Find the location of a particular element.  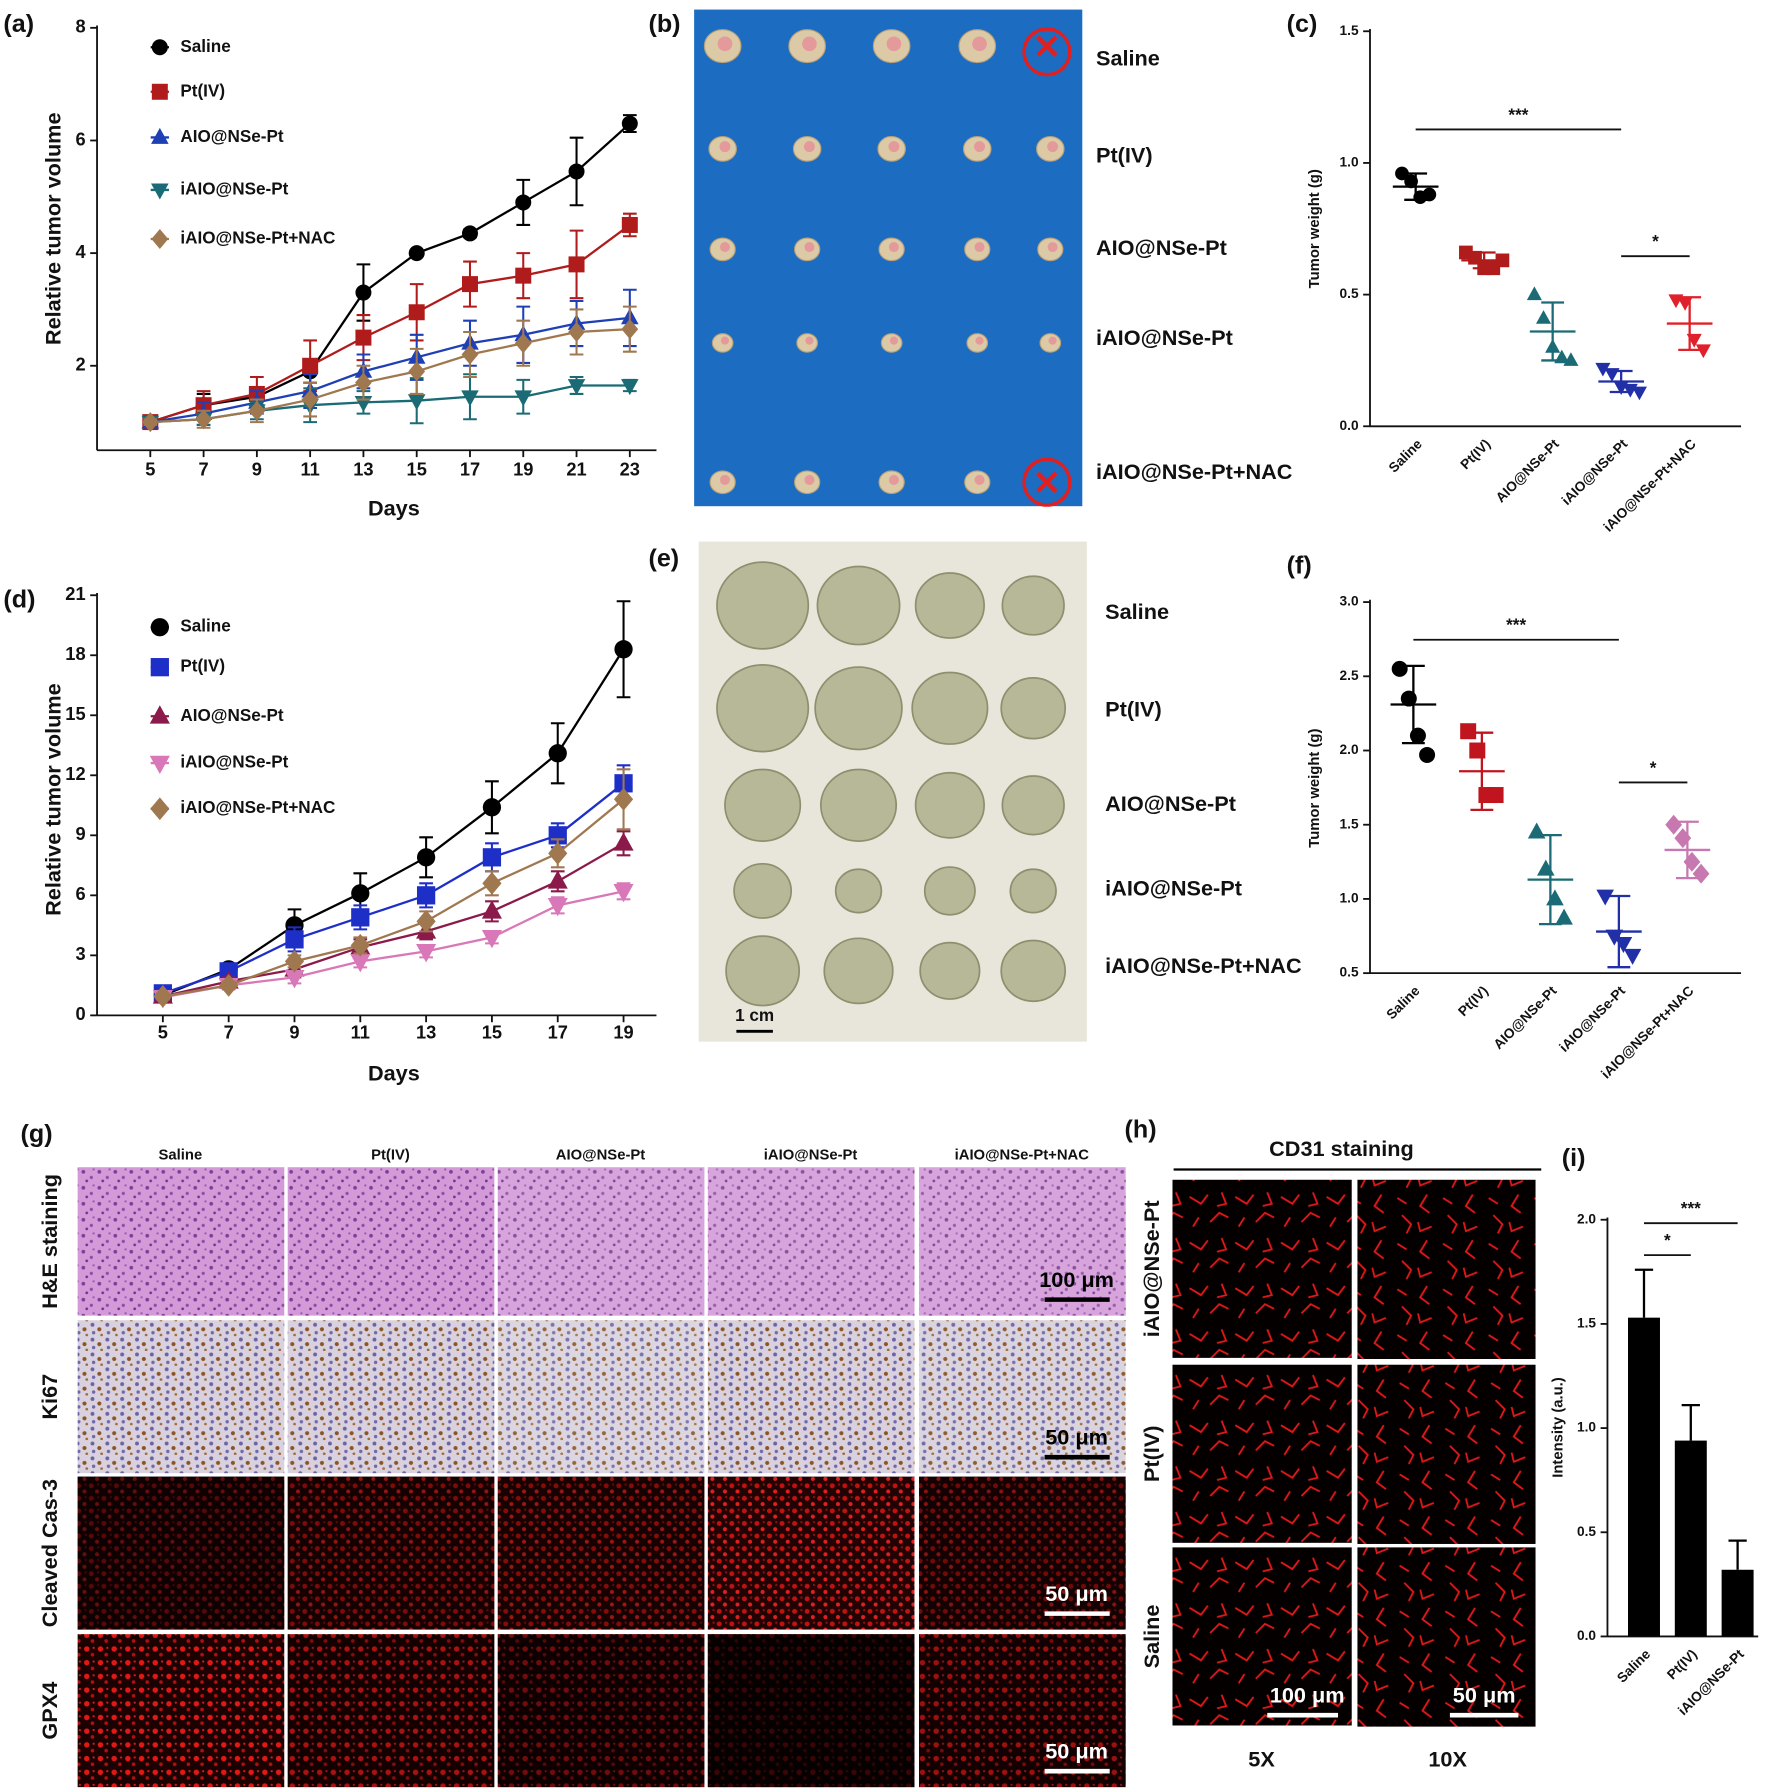

x-tick-label: Saline is located at coordinates (1405, 455).